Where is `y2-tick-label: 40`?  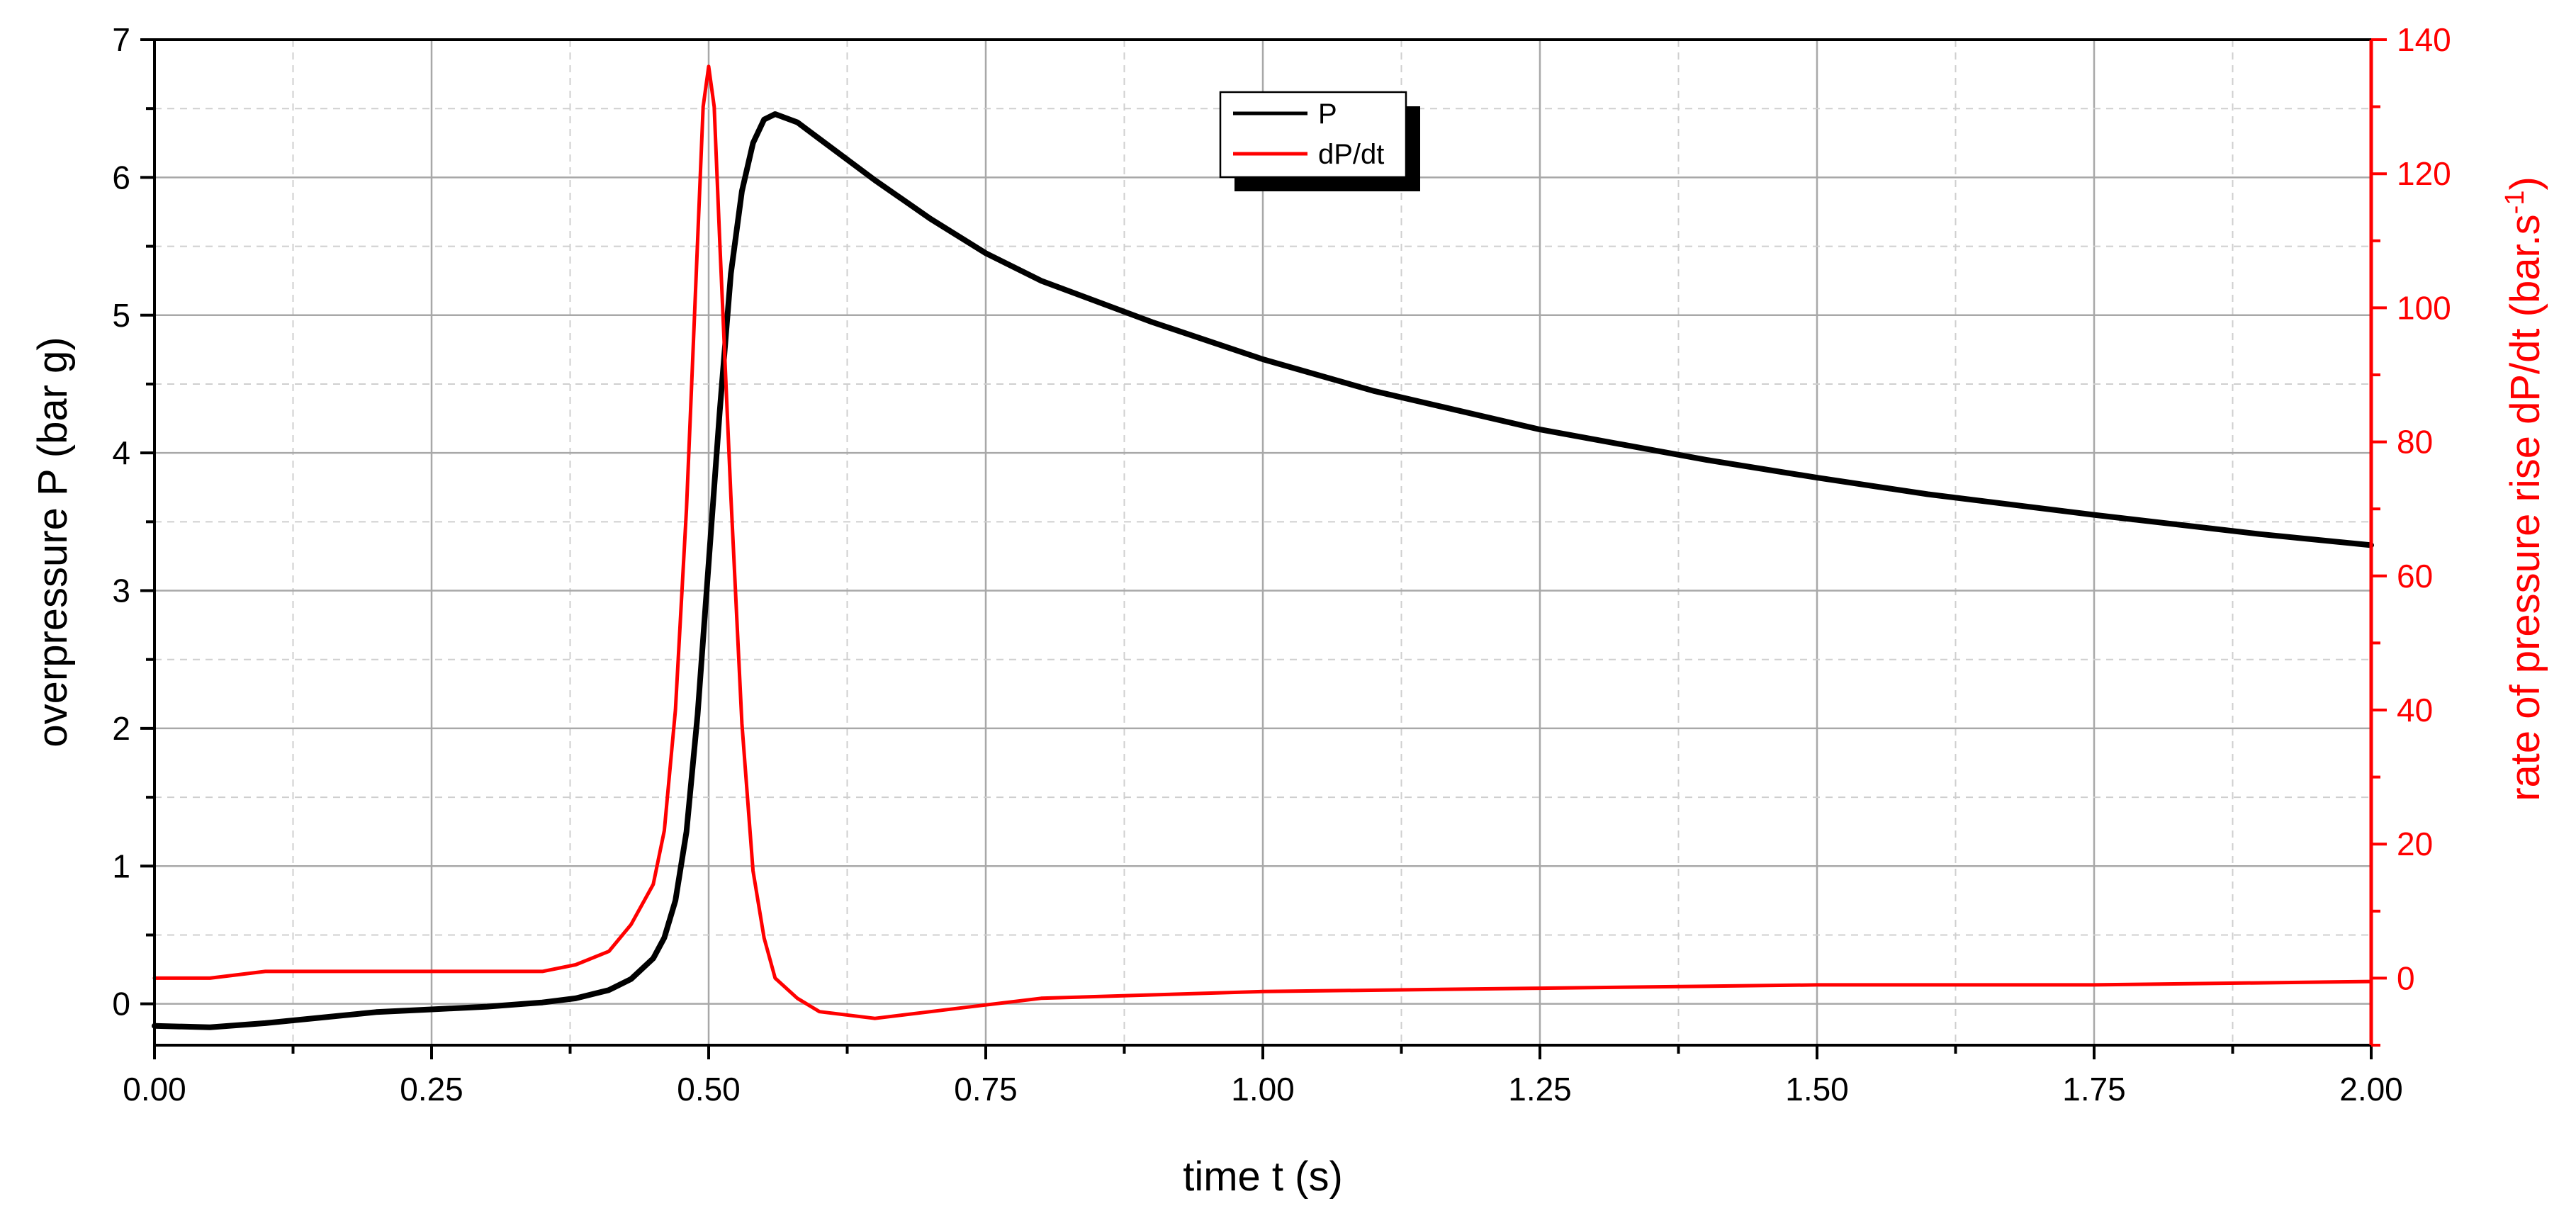
y2-tick-label: 40 is located at coordinates (2415, 710).